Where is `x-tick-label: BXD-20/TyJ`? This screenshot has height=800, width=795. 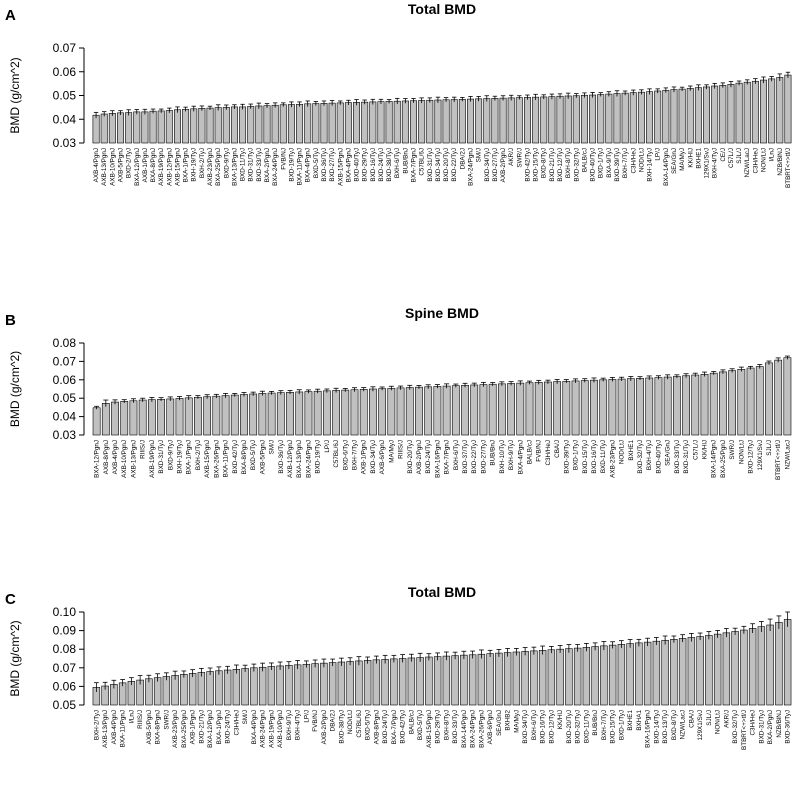 x-tick-label: BXD-20/TyJ is located at coordinates (410, 457).